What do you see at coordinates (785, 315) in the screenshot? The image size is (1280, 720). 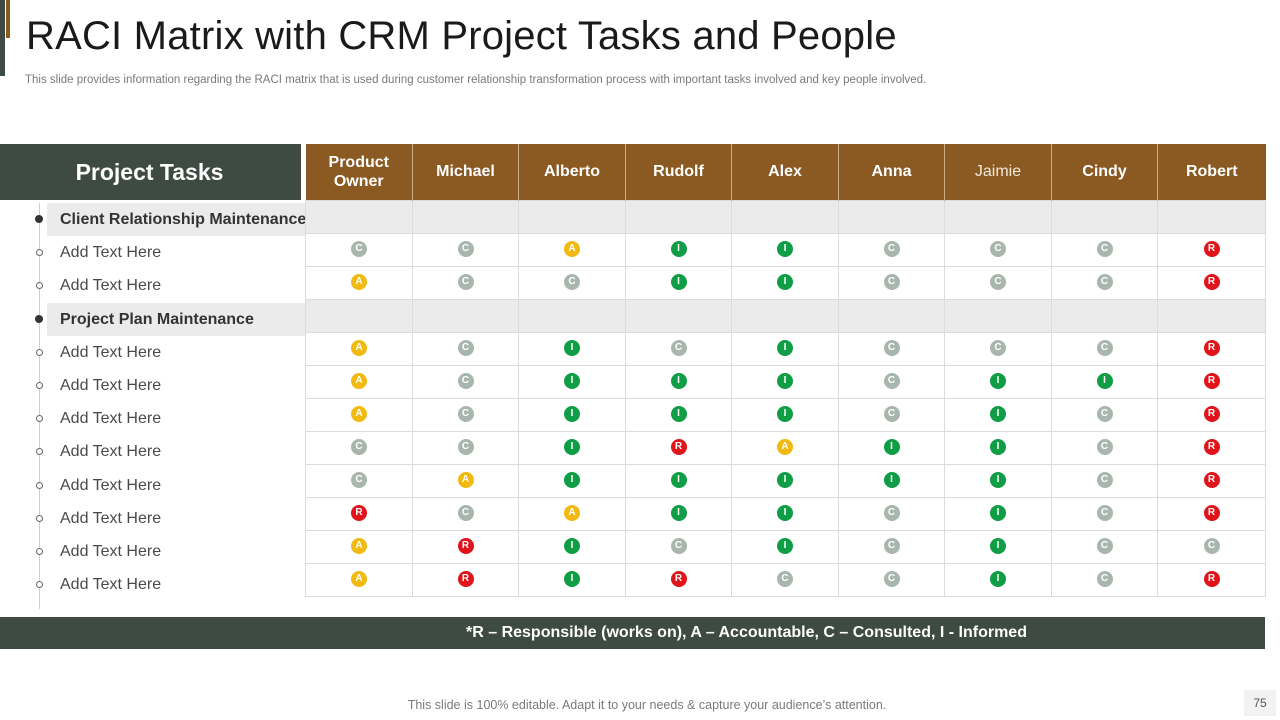 I see `matrix-group-row` at bounding box center [785, 315].